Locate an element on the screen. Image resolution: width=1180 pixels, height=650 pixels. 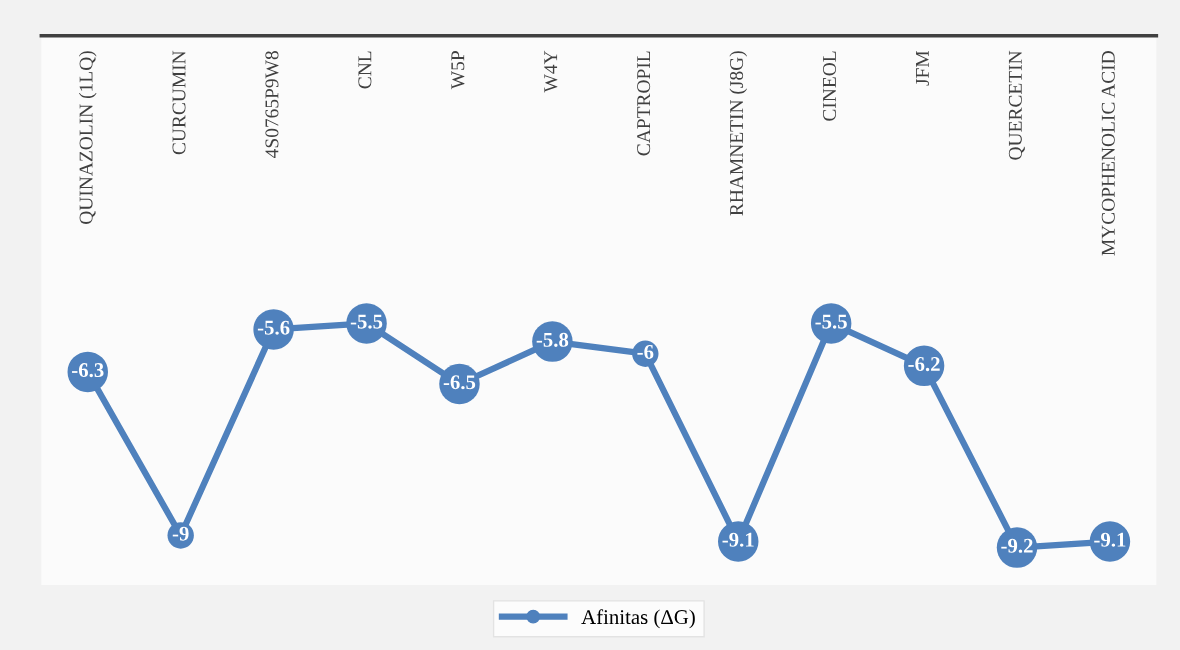
x-tick-label: MYCOPHENOLIC ACID is located at coordinates (1108, 153).